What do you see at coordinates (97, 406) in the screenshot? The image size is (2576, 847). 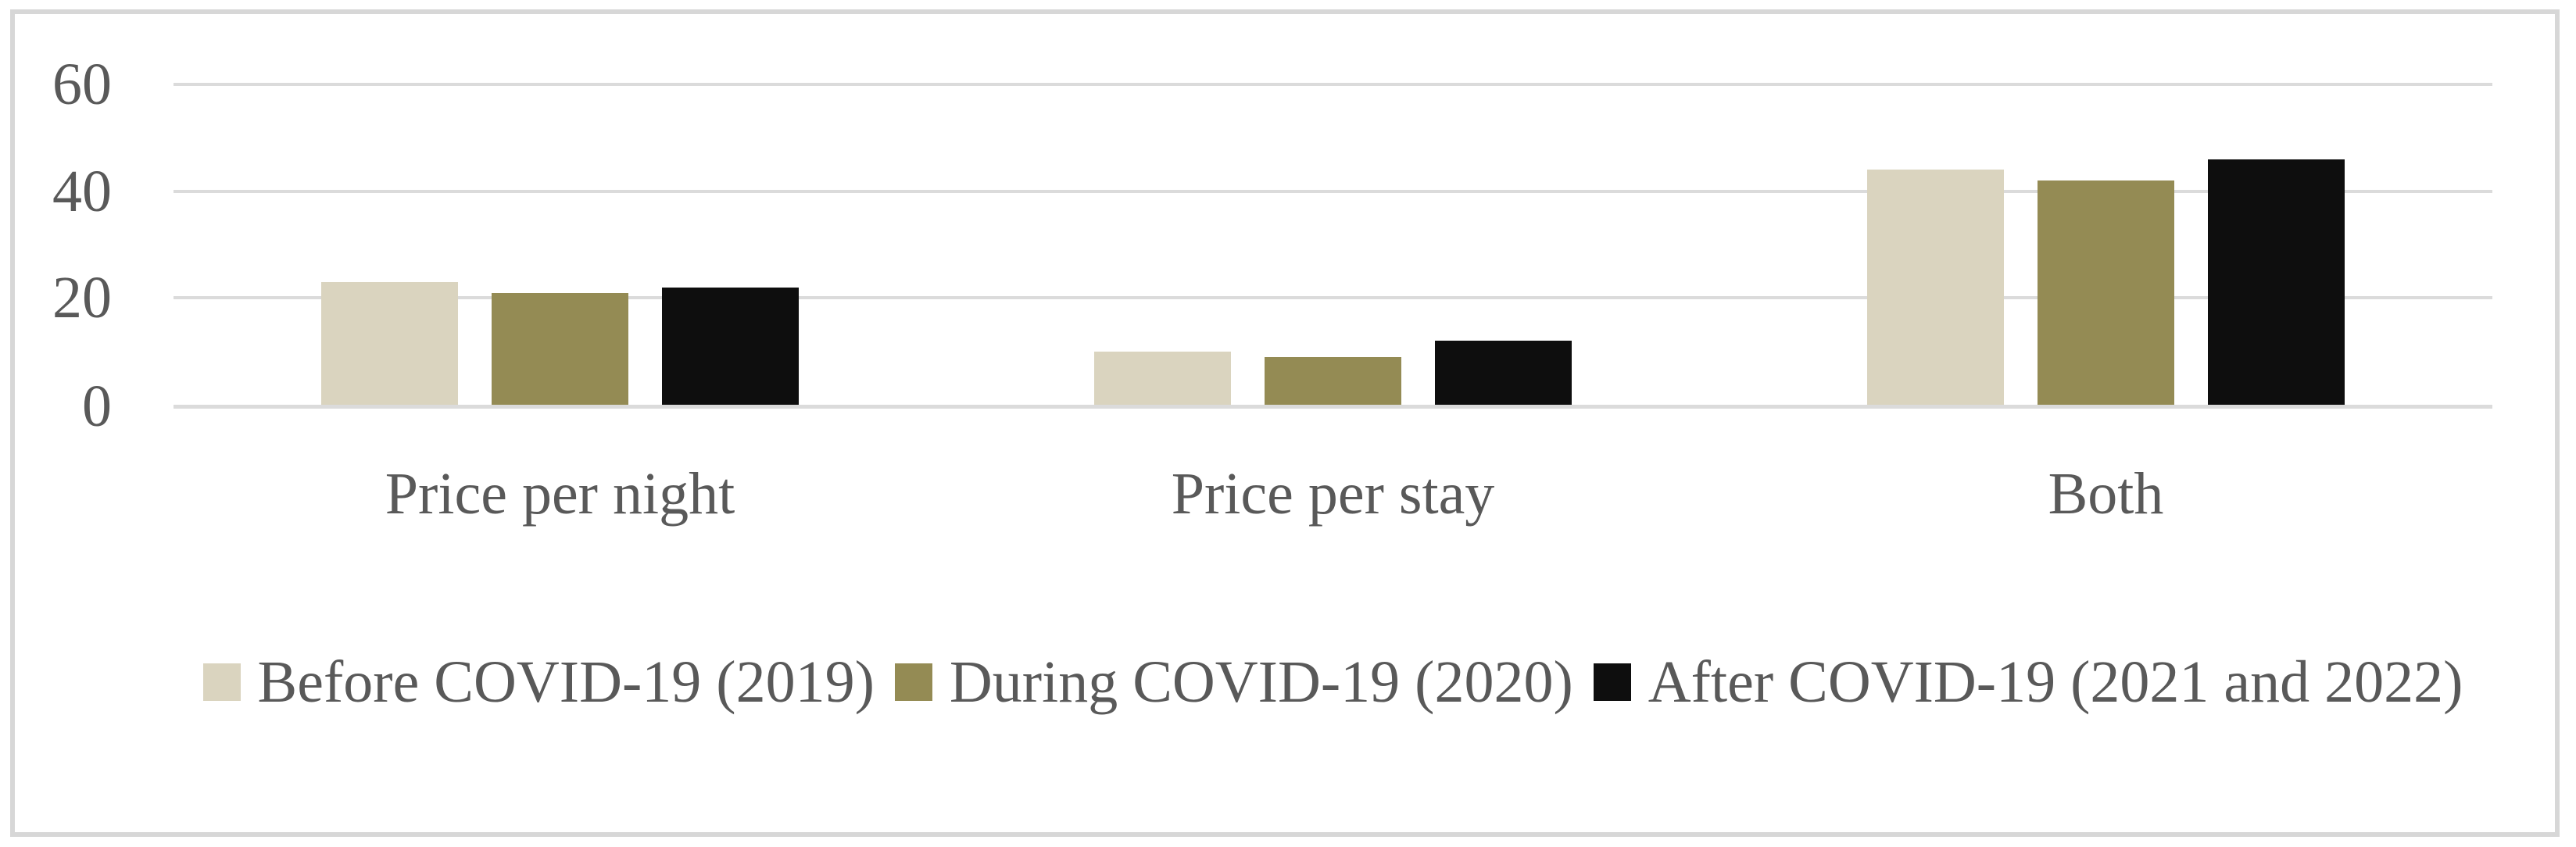 I see `y-tick-label-0: 0` at bounding box center [97, 406].